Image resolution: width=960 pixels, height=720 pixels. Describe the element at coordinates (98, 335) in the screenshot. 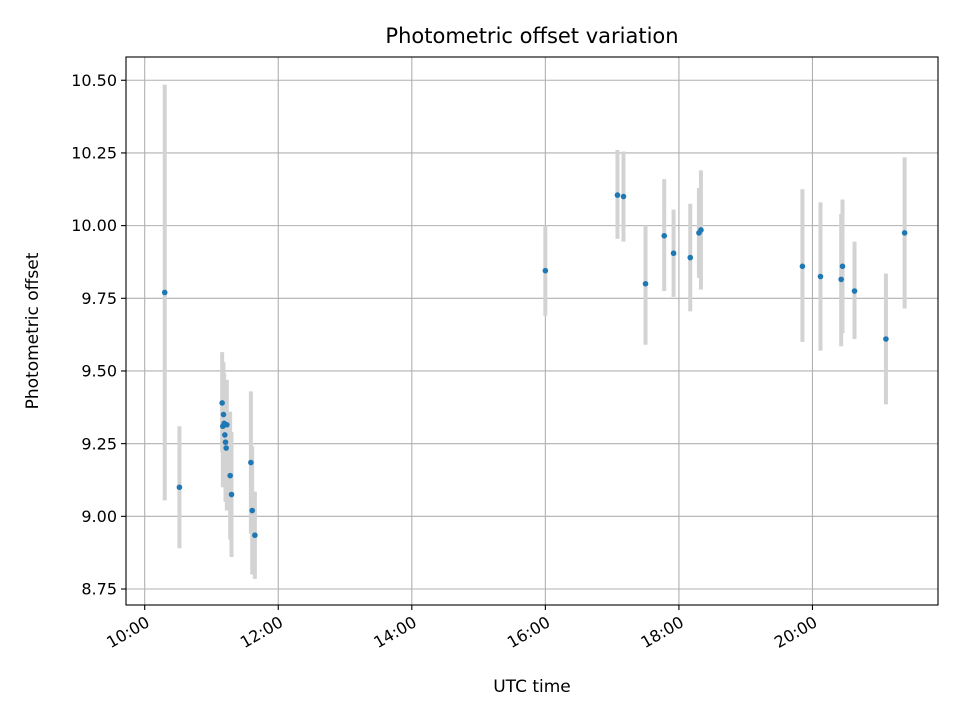

I see `y-axis-ticks: 8.75 9.00 9.25 9.50 9.75 10.00 10.25 10.50` at that location.